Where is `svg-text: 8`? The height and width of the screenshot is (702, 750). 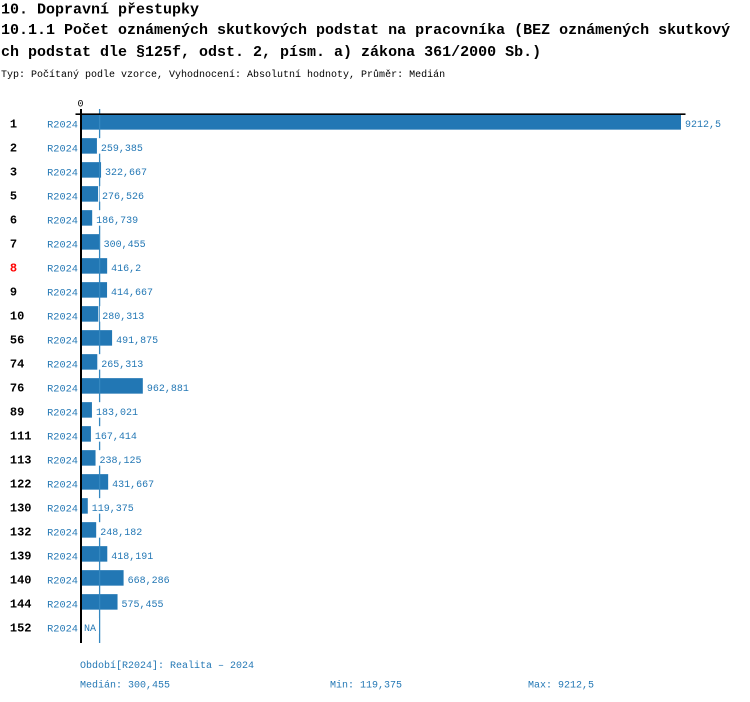 svg-text: 8 is located at coordinates (13, 269).